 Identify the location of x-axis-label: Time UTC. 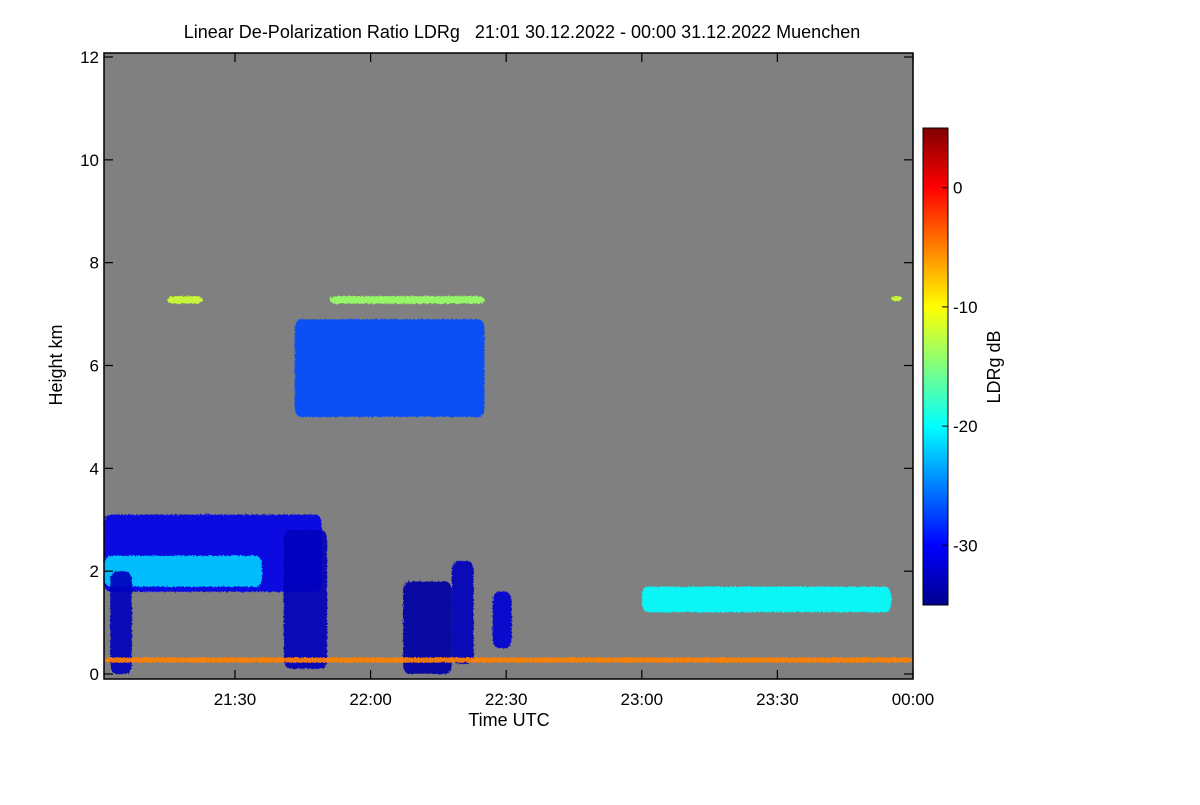
(508, 720).